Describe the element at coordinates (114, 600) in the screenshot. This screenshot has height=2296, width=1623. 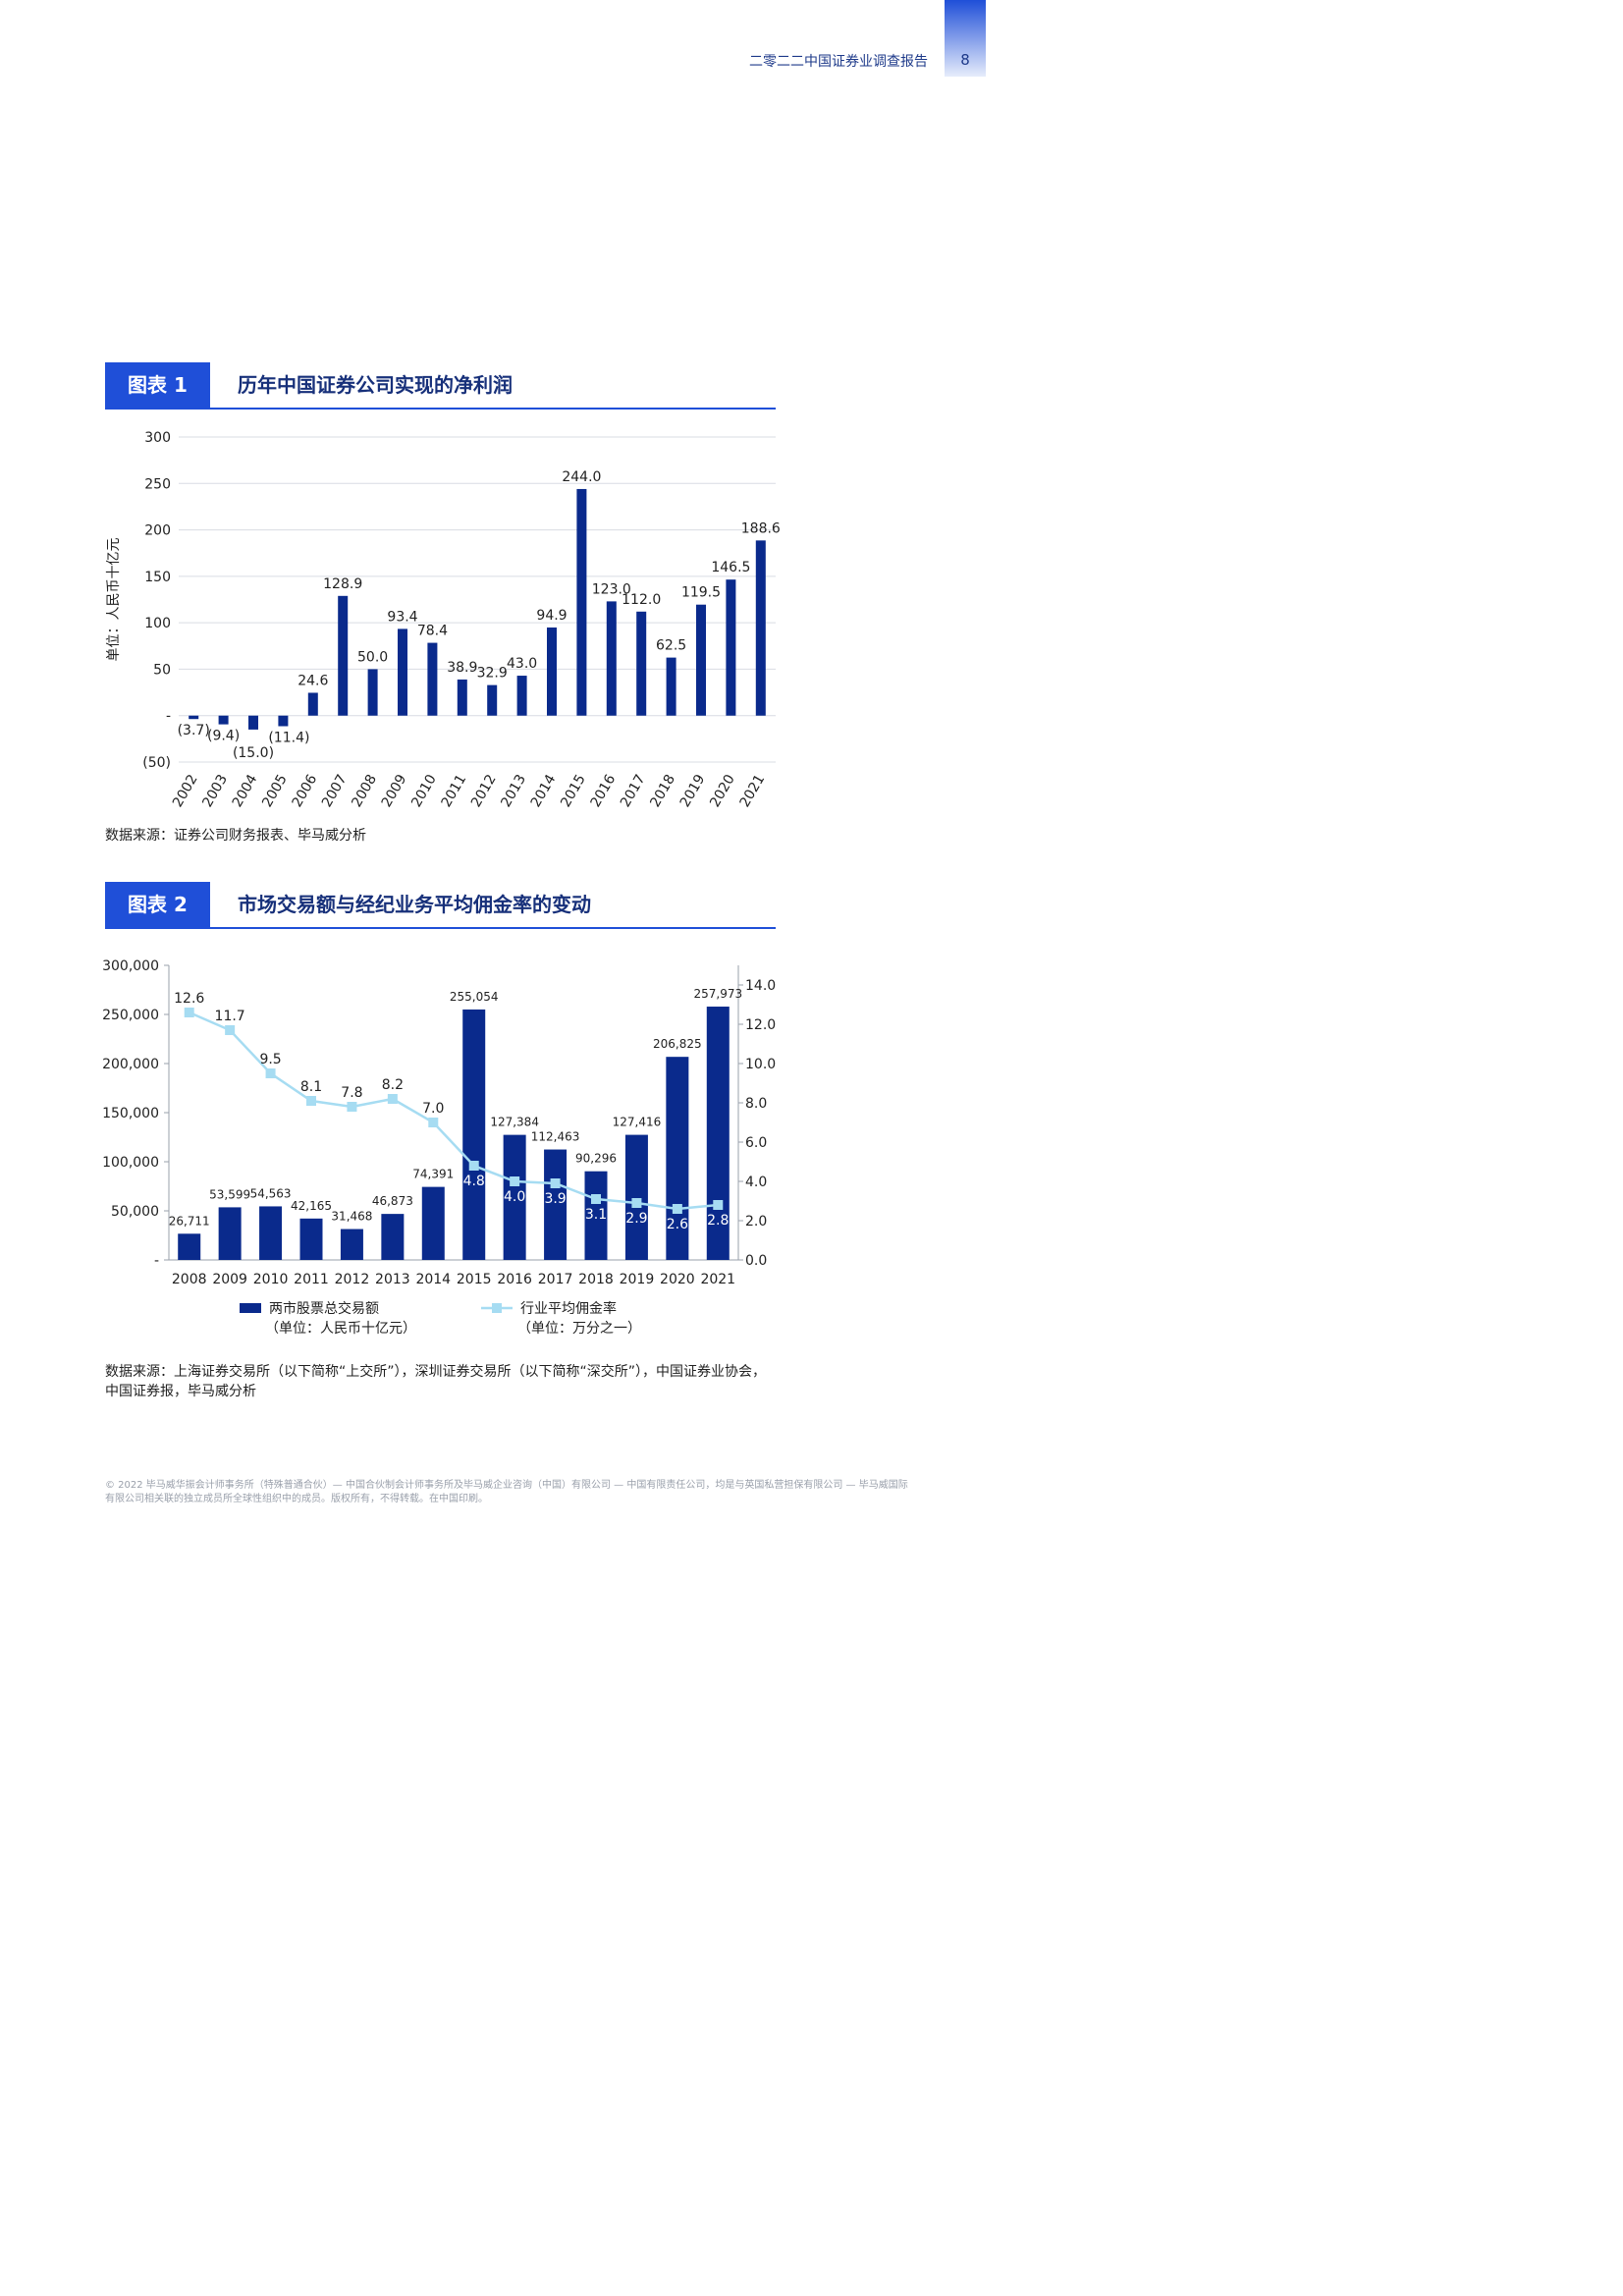
I see `y-axis-label: 单位：人民币十亿元` at that location.